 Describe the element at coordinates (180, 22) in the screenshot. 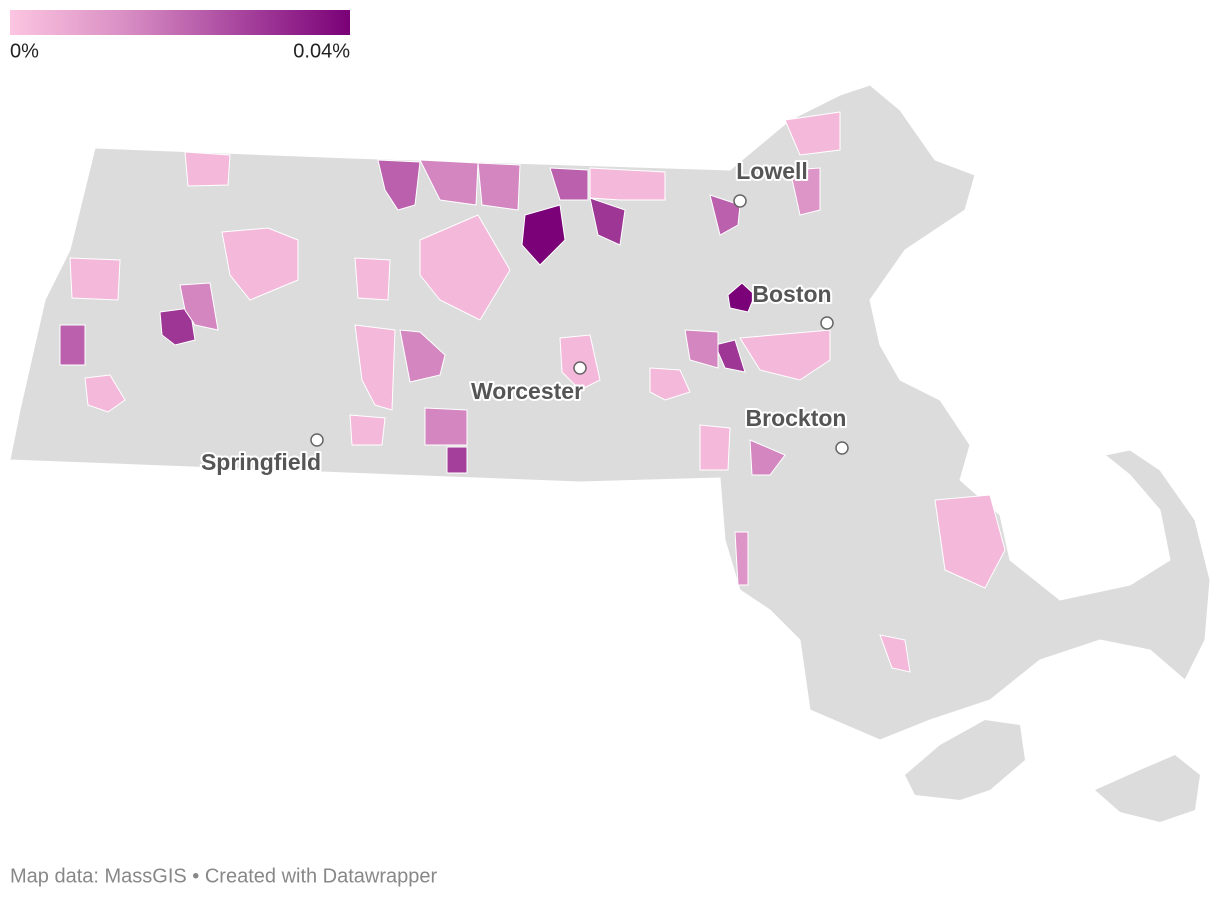

I see `legend-bar` at that location.